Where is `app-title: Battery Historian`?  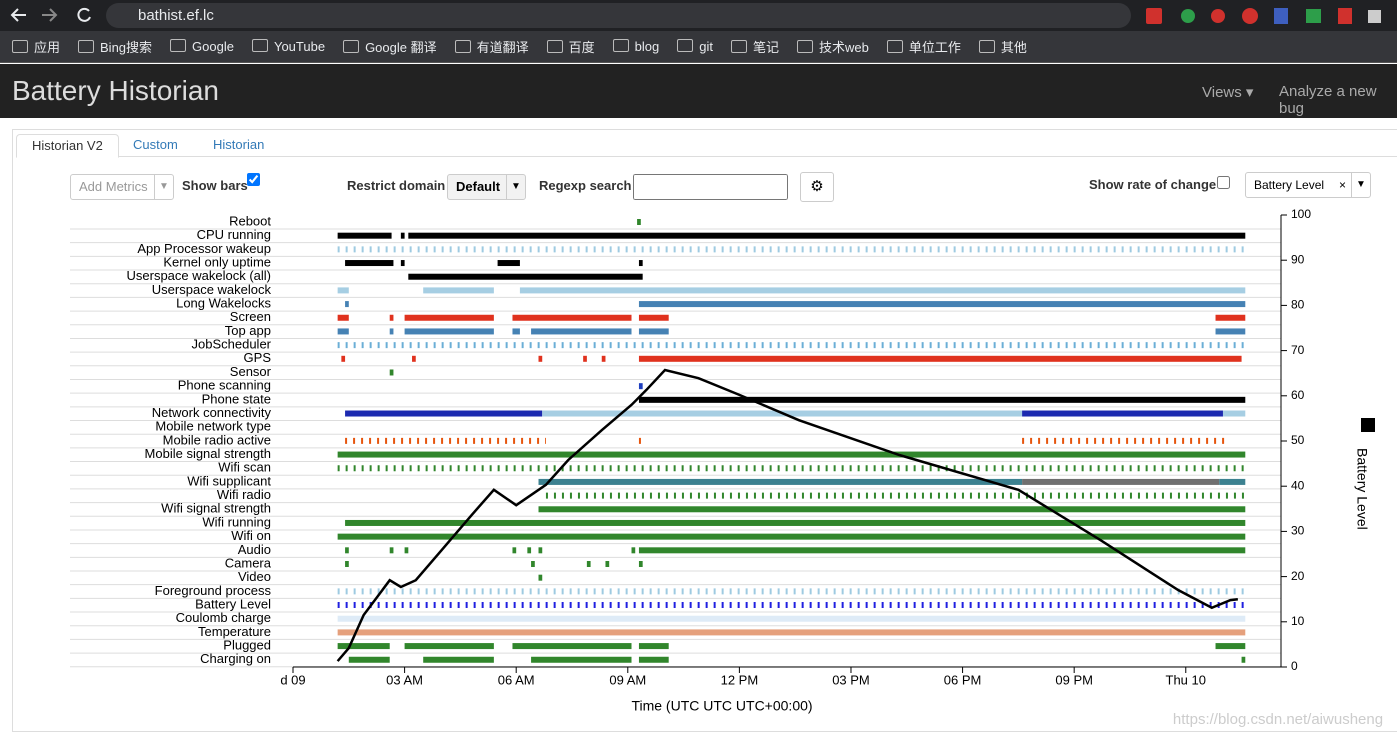 app-title: Battery Historian is located at coordinates (115, 90).